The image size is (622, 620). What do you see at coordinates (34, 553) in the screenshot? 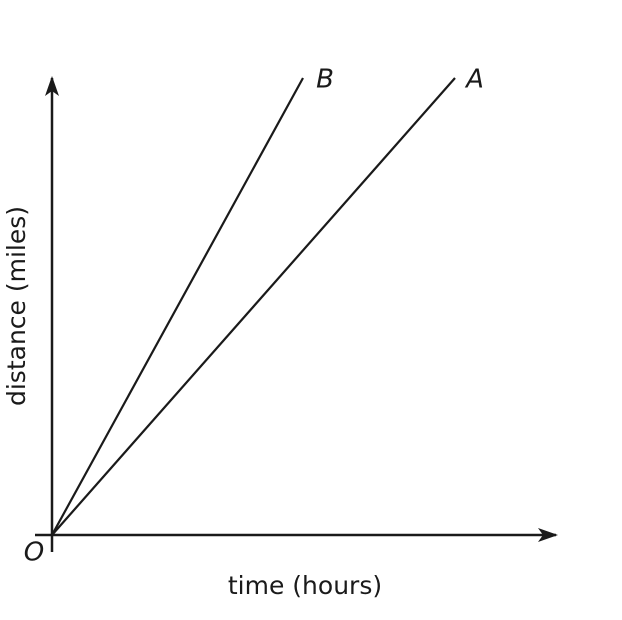
I see `origin-label: O` at bounding box center [34, 553].